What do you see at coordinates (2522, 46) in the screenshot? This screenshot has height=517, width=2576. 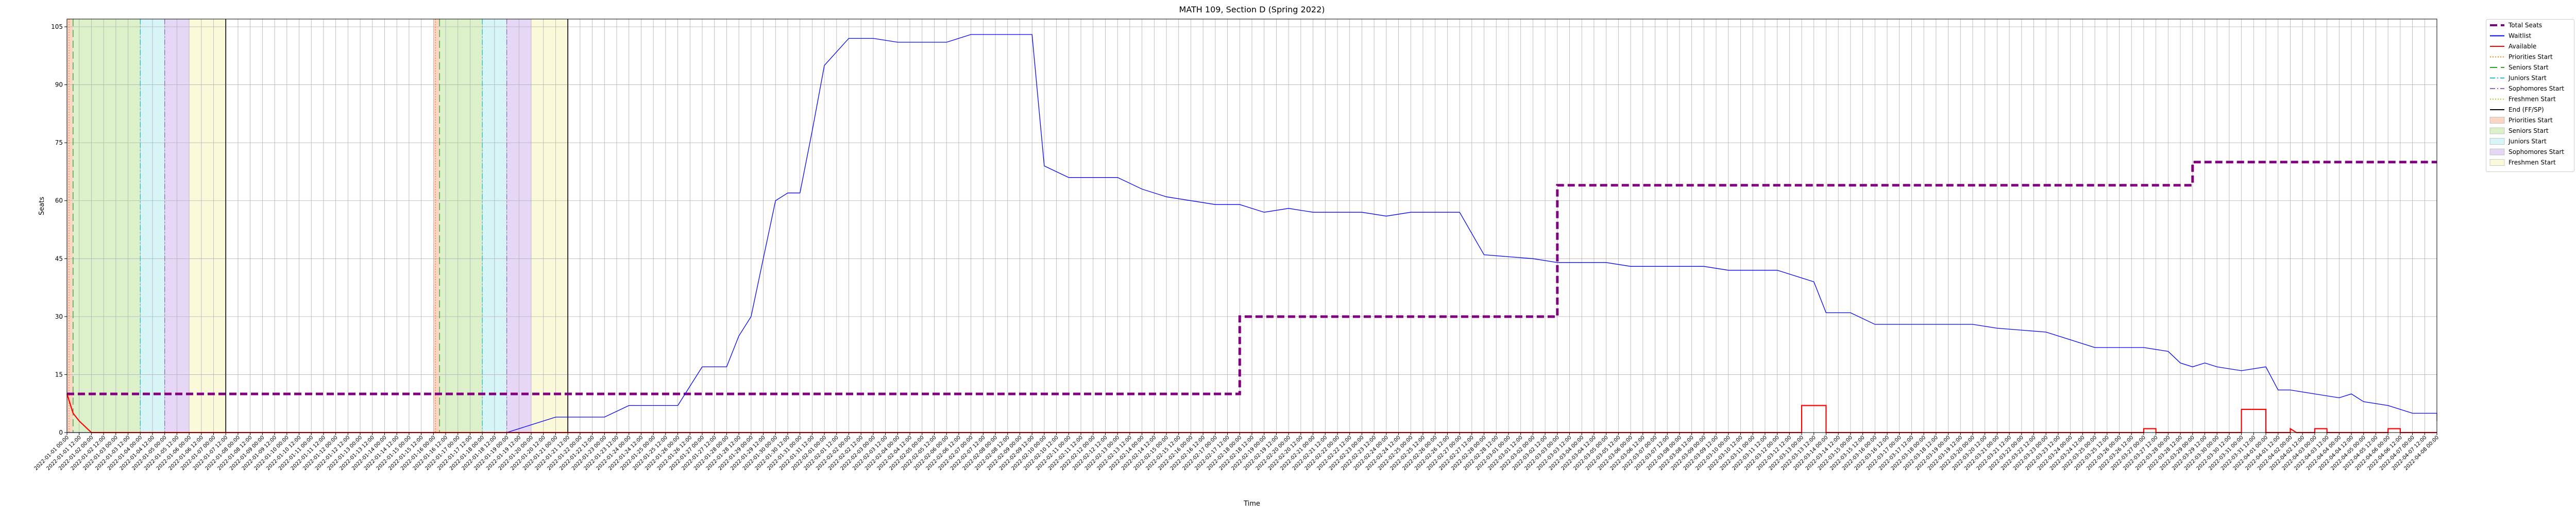 I see `legend-label: Available` at bounding box center [2522, 46].